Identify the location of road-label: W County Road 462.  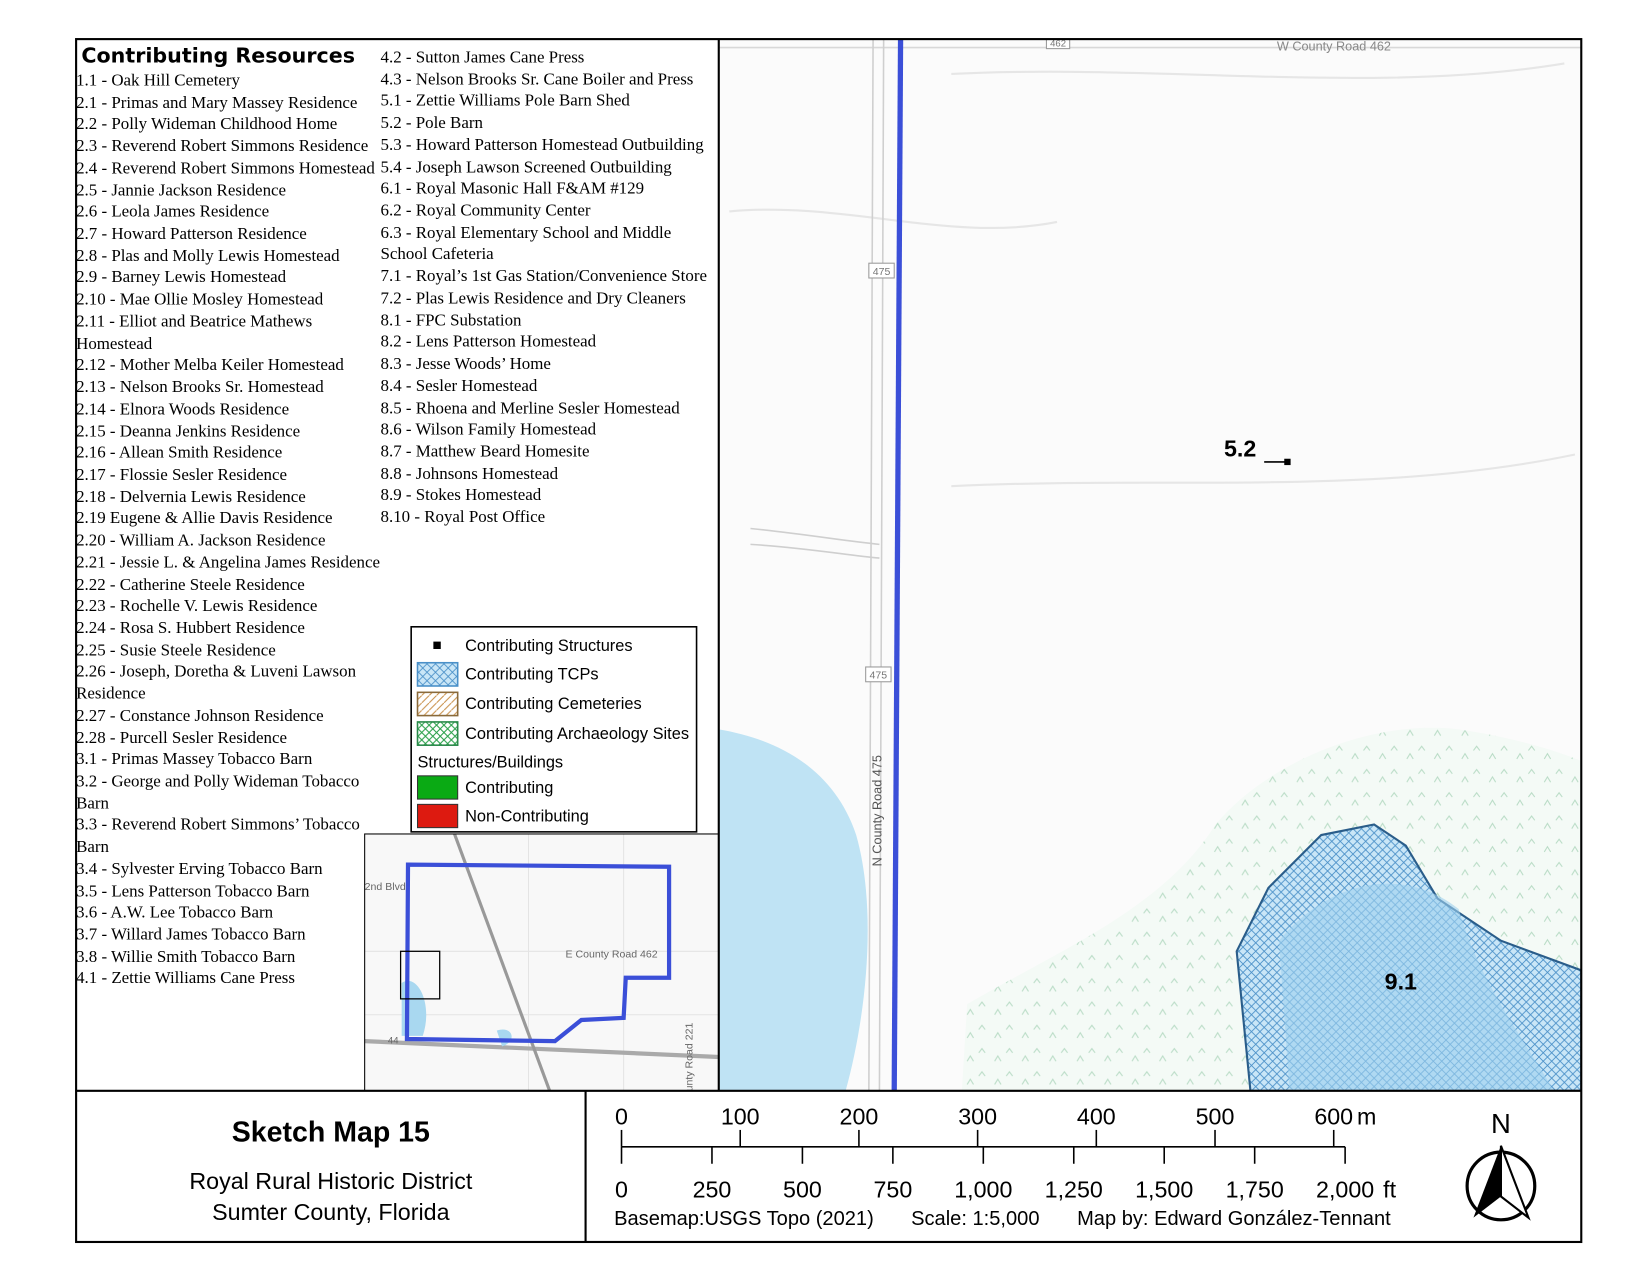
(1334, 47).